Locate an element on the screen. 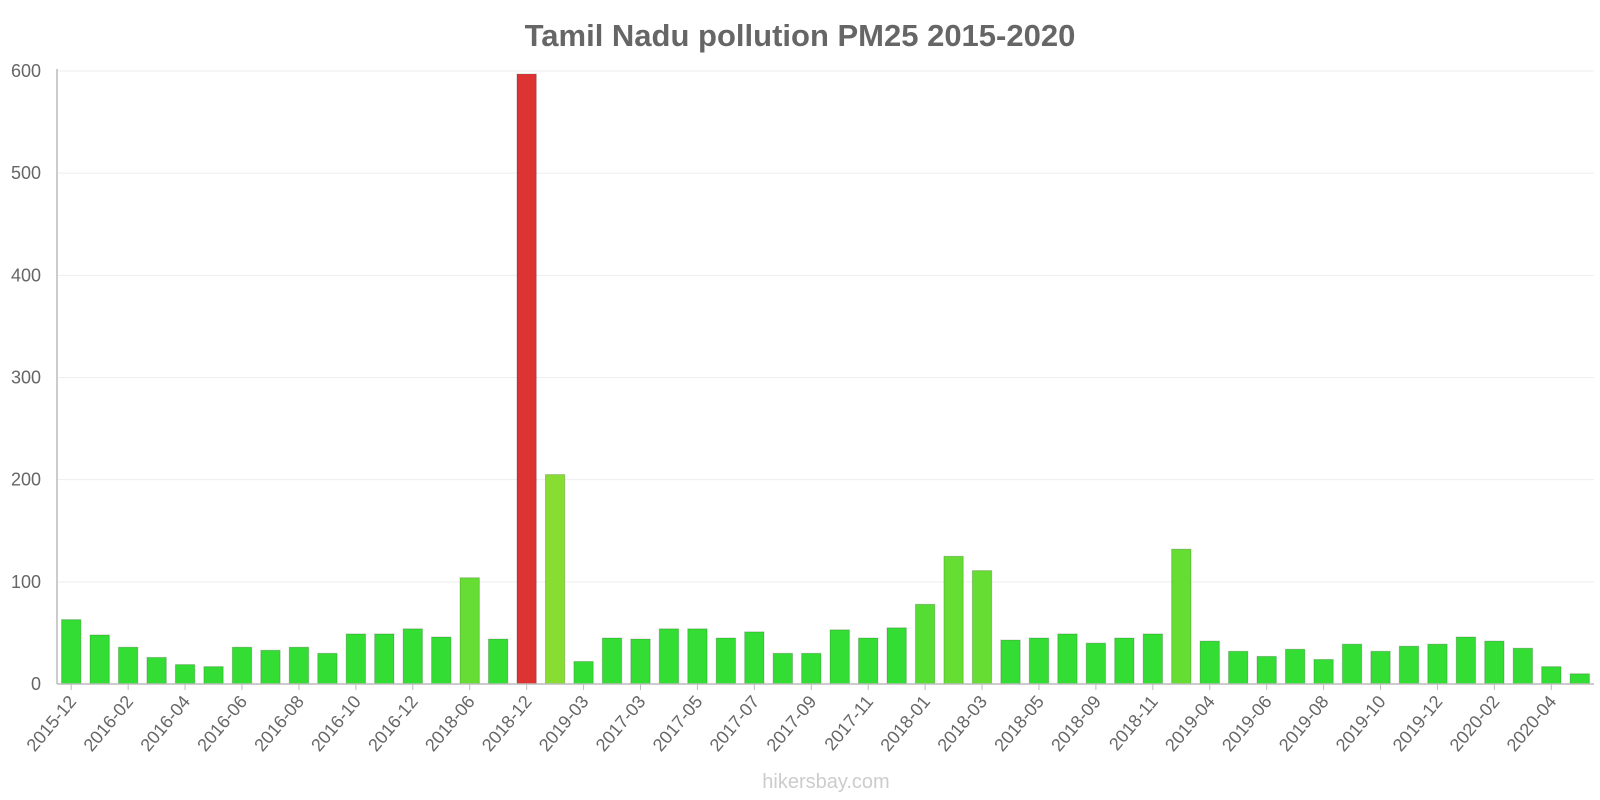 Image resolution: width=1600 pixels, height=800 pixels. x-tick-label: 2015-12 is located at coordinates (52, 723).